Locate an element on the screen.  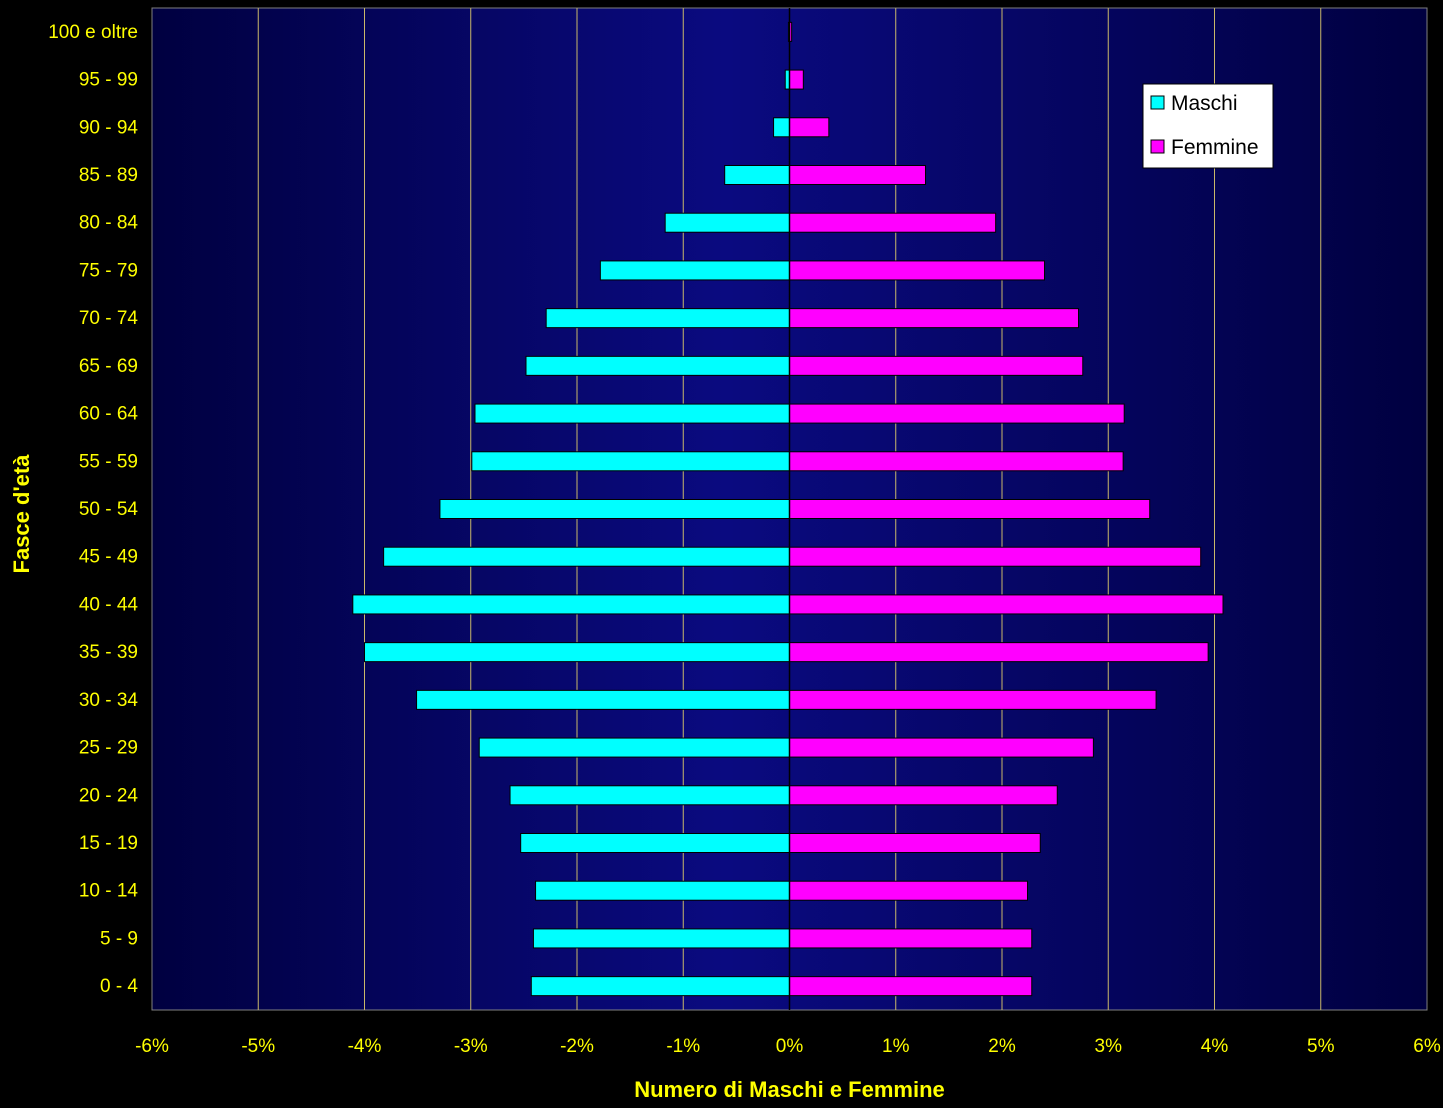
x-tick-label: -5% is located at coordinates (258, 1046).